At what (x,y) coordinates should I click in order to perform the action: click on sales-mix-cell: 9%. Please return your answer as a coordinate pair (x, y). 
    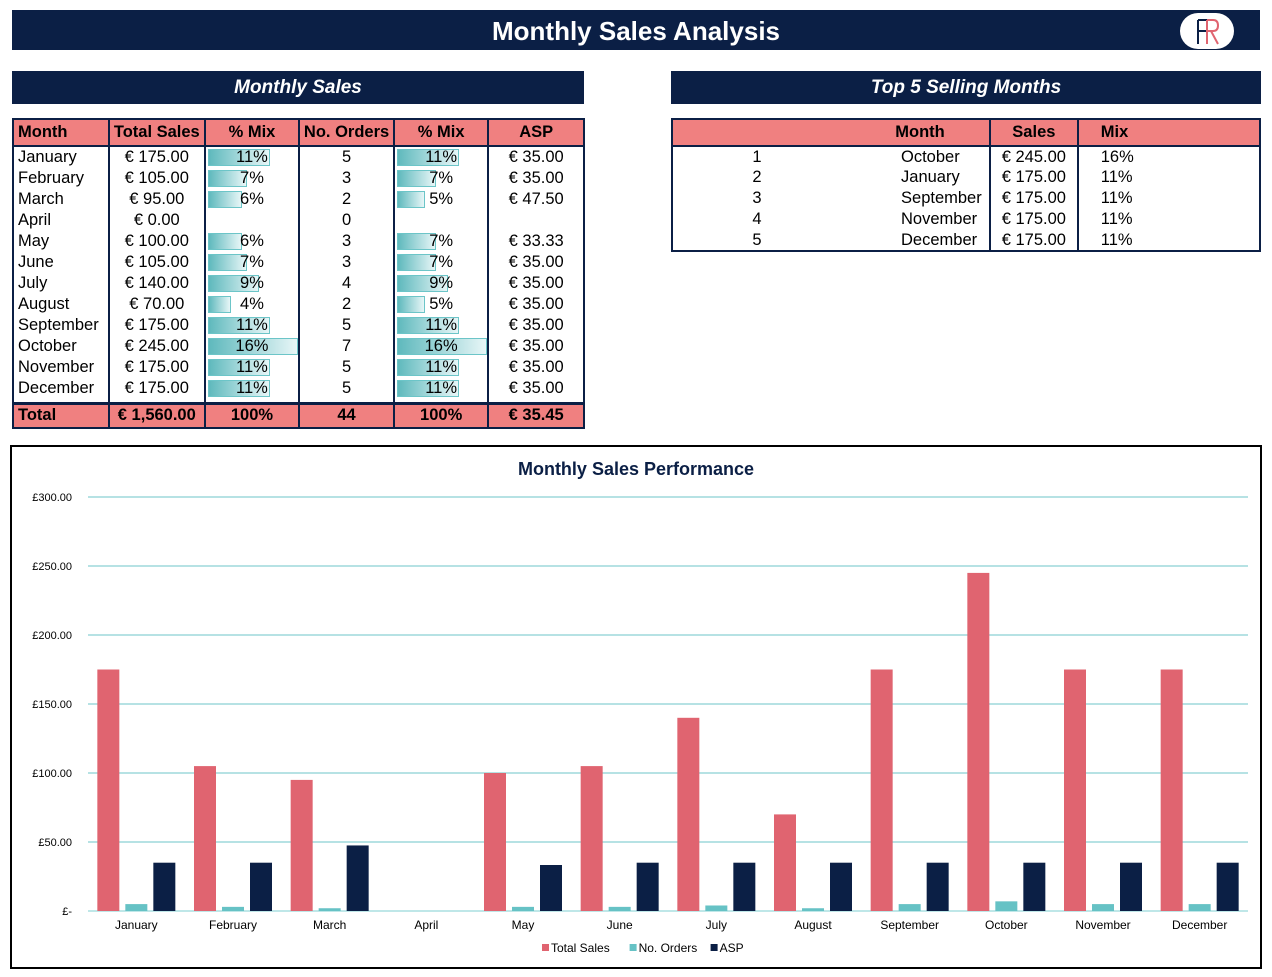
    Looking at the image, I should click on (252, 283).